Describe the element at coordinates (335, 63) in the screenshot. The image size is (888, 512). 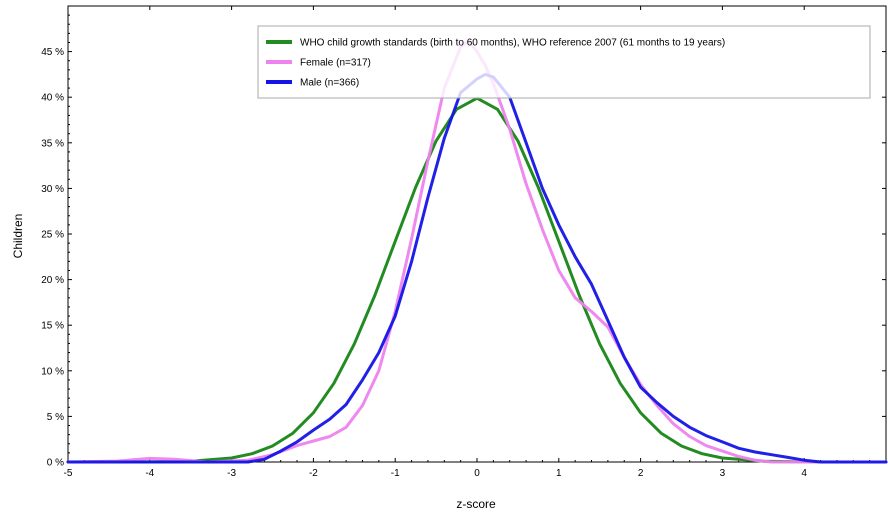
I see `legend-entry-label: Female (n=317)` at that location.